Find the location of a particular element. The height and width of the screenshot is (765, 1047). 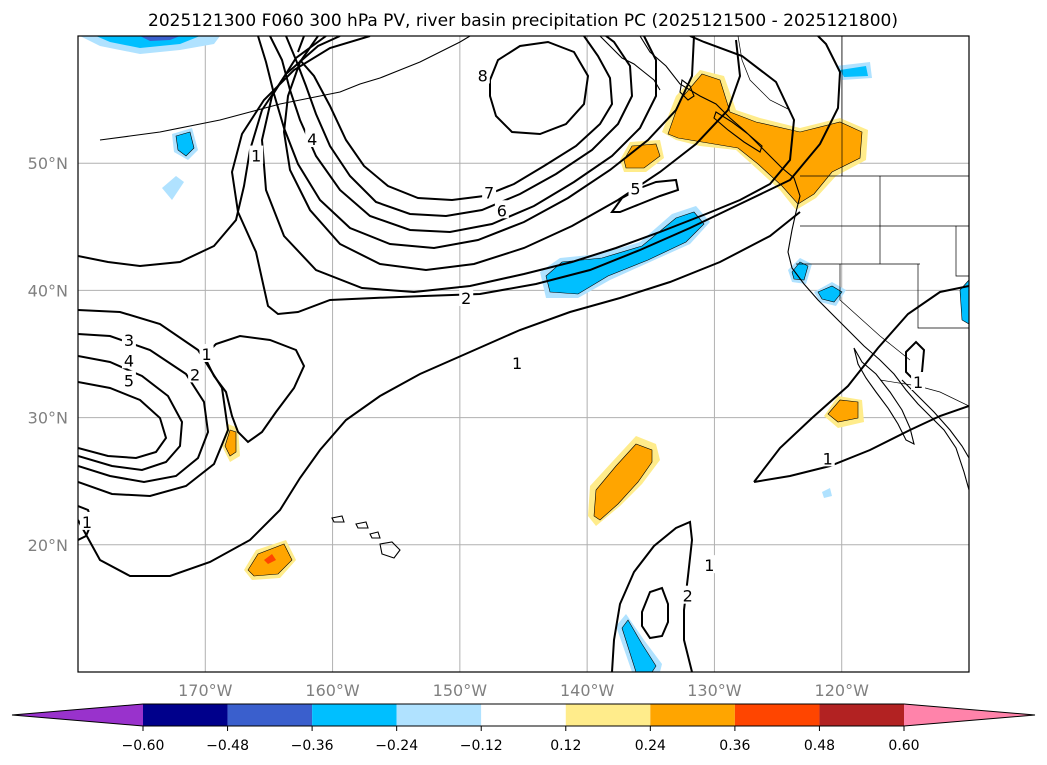

colorbar-tick-label: 0.36 is located at coordinates (734, 746).